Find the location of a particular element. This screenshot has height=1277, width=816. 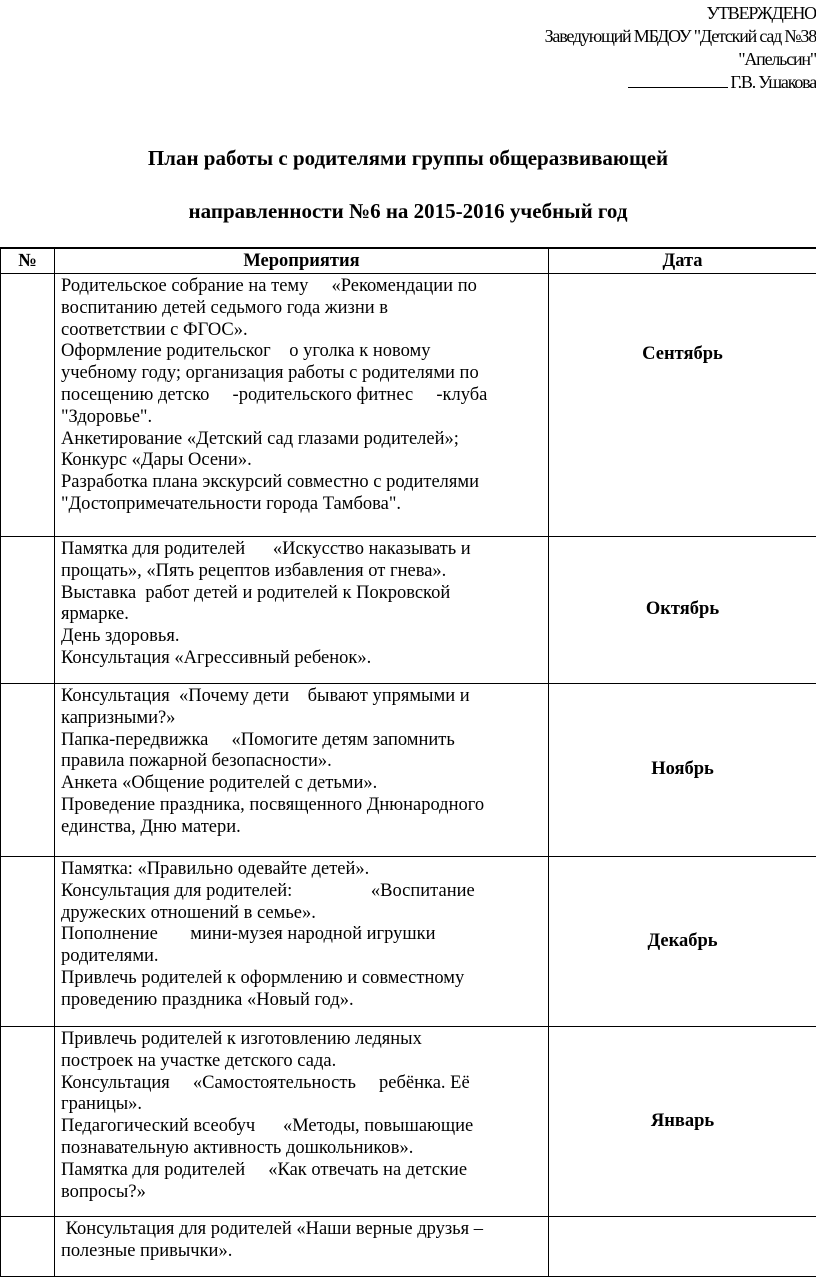

event-line: вопросы?» is located at coordinates (302, 1193).